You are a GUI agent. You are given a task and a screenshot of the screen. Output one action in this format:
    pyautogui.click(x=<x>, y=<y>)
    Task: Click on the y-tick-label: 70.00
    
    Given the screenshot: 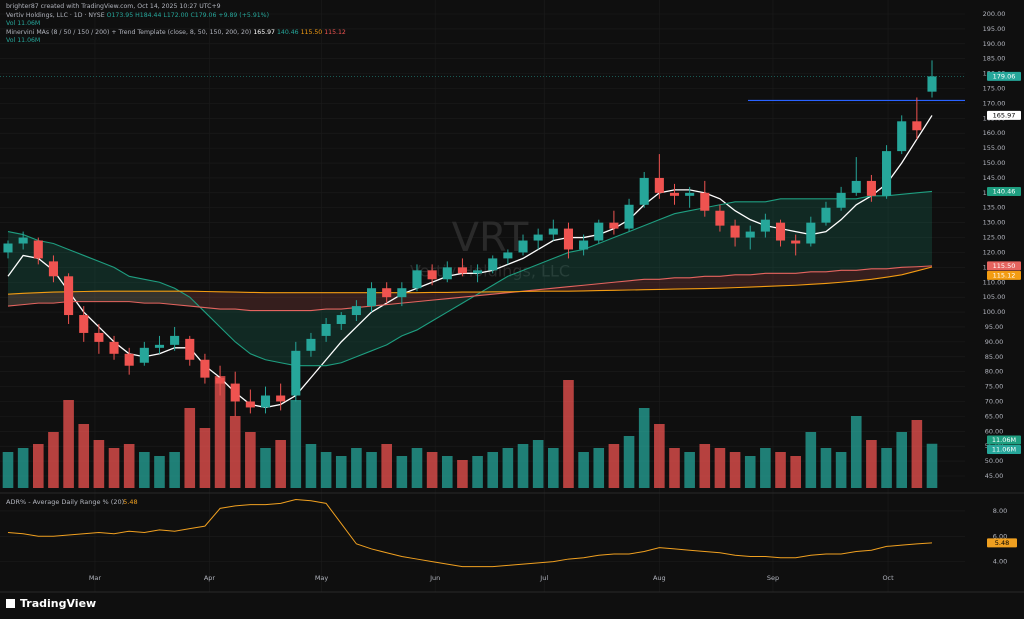 What is the action you would take?
    pyautogui.click(x=994, y=401)
    